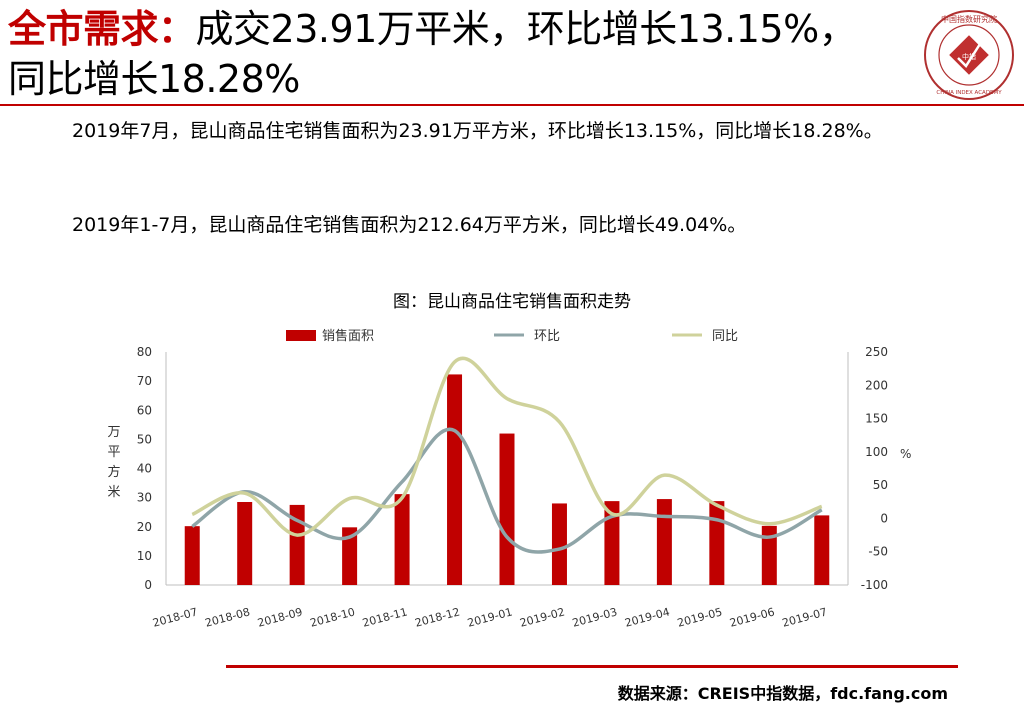  I want to click on y-tick-label: 10, so click(144, 556).